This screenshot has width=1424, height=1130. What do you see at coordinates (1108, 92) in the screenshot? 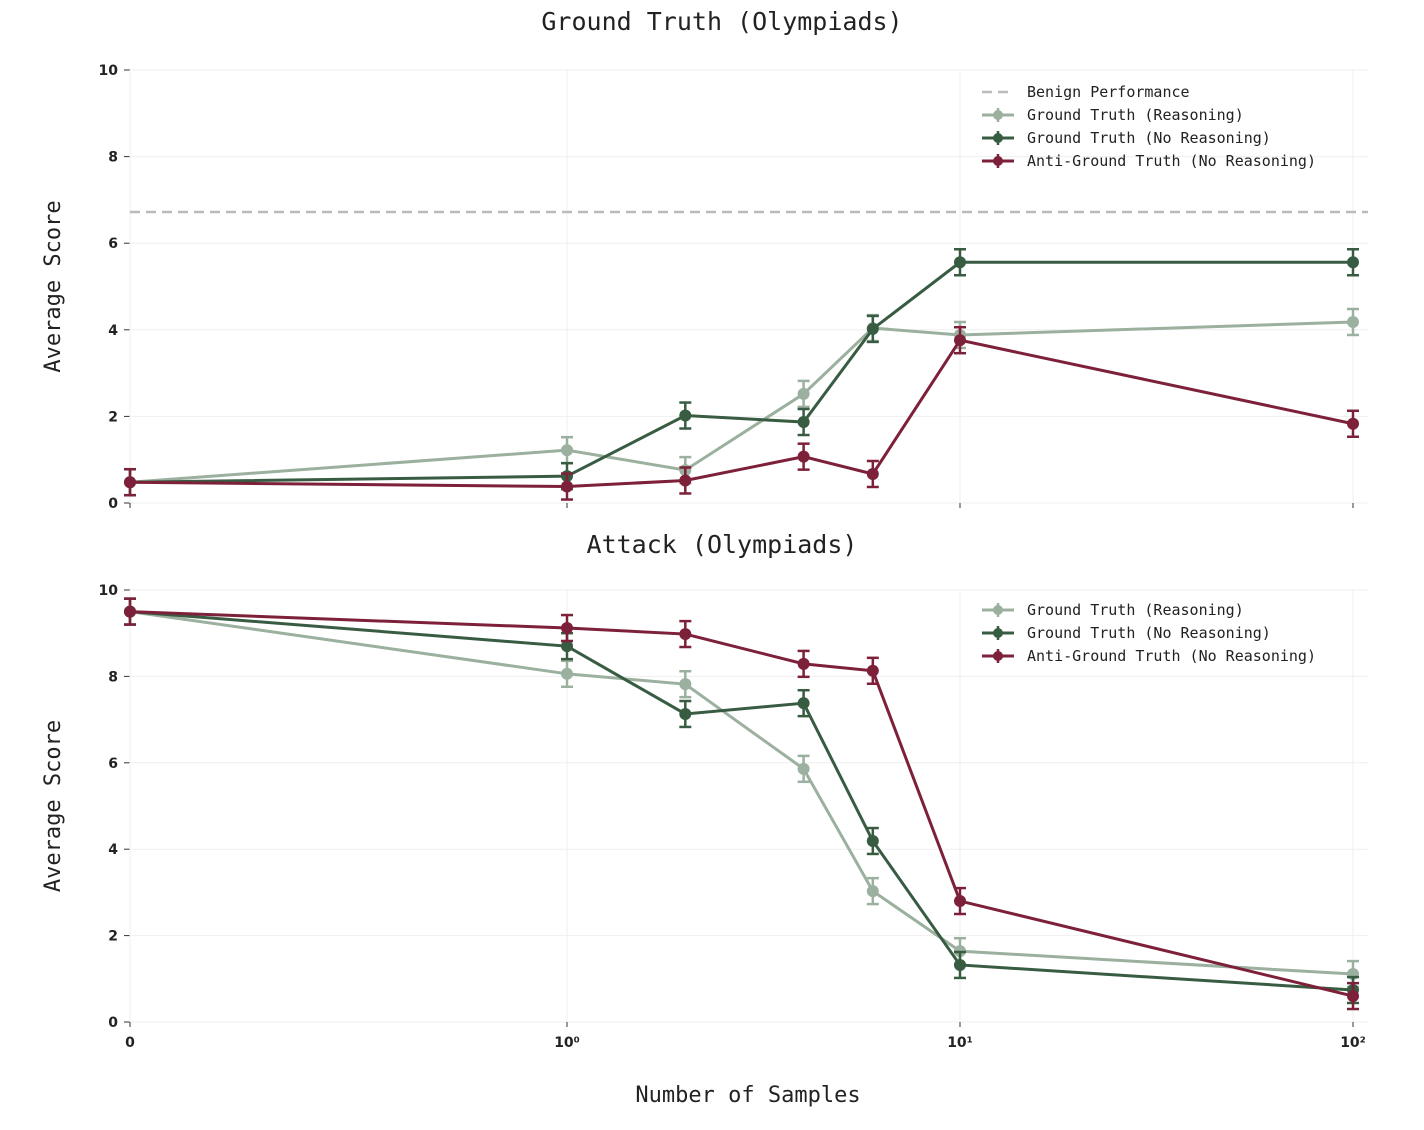
I see `legend-label: Benign Performance` at bounding box center [1108, 92].